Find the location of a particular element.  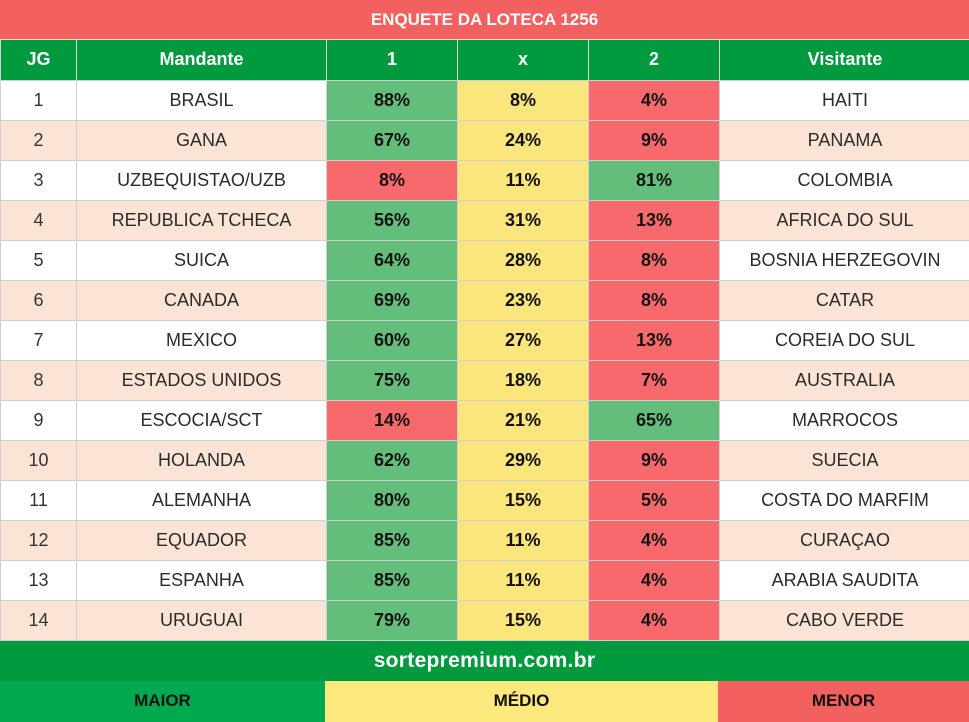

header-visitante: Visitante is located at coordinates (844, 60).